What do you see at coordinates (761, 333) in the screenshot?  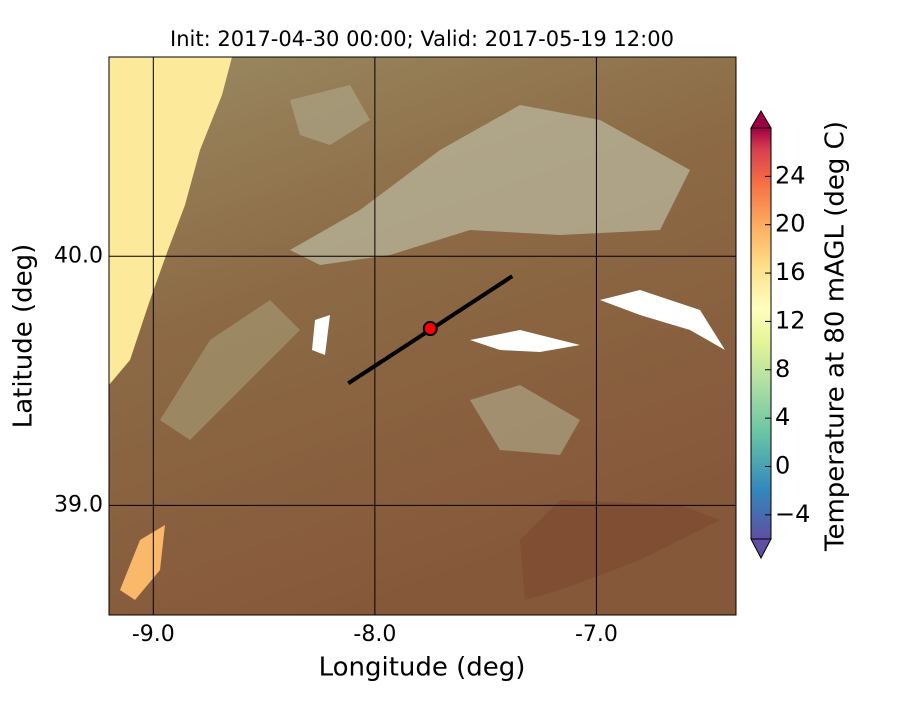 I see `colorbar` at bounding box center [761, 333].